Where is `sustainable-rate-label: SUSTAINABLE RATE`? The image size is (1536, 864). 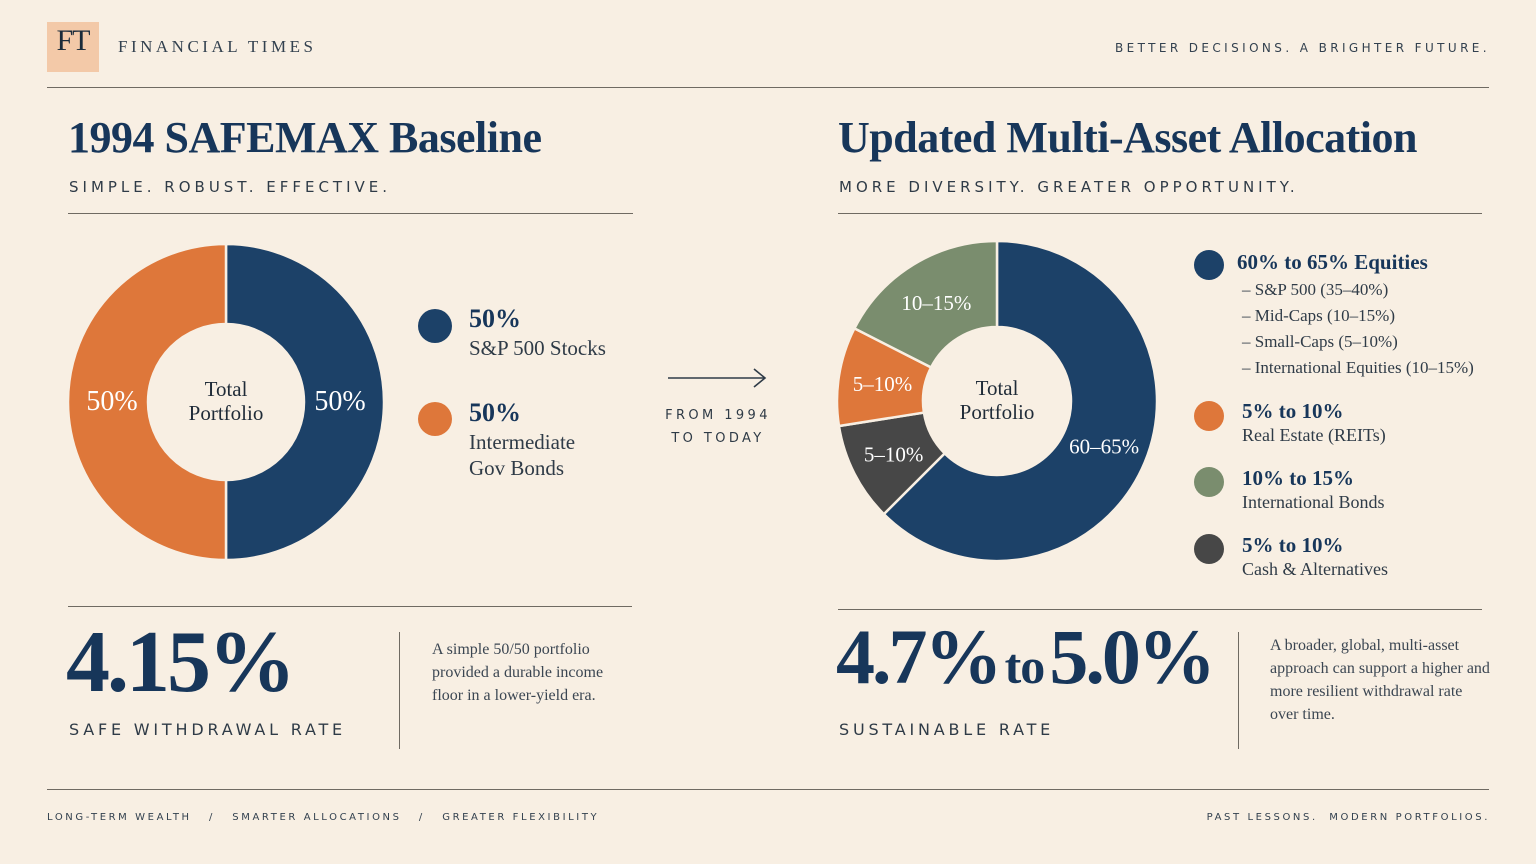 sustainable-rate-label: SUSTAINABLE RATE is located at coordinates (947, 729).